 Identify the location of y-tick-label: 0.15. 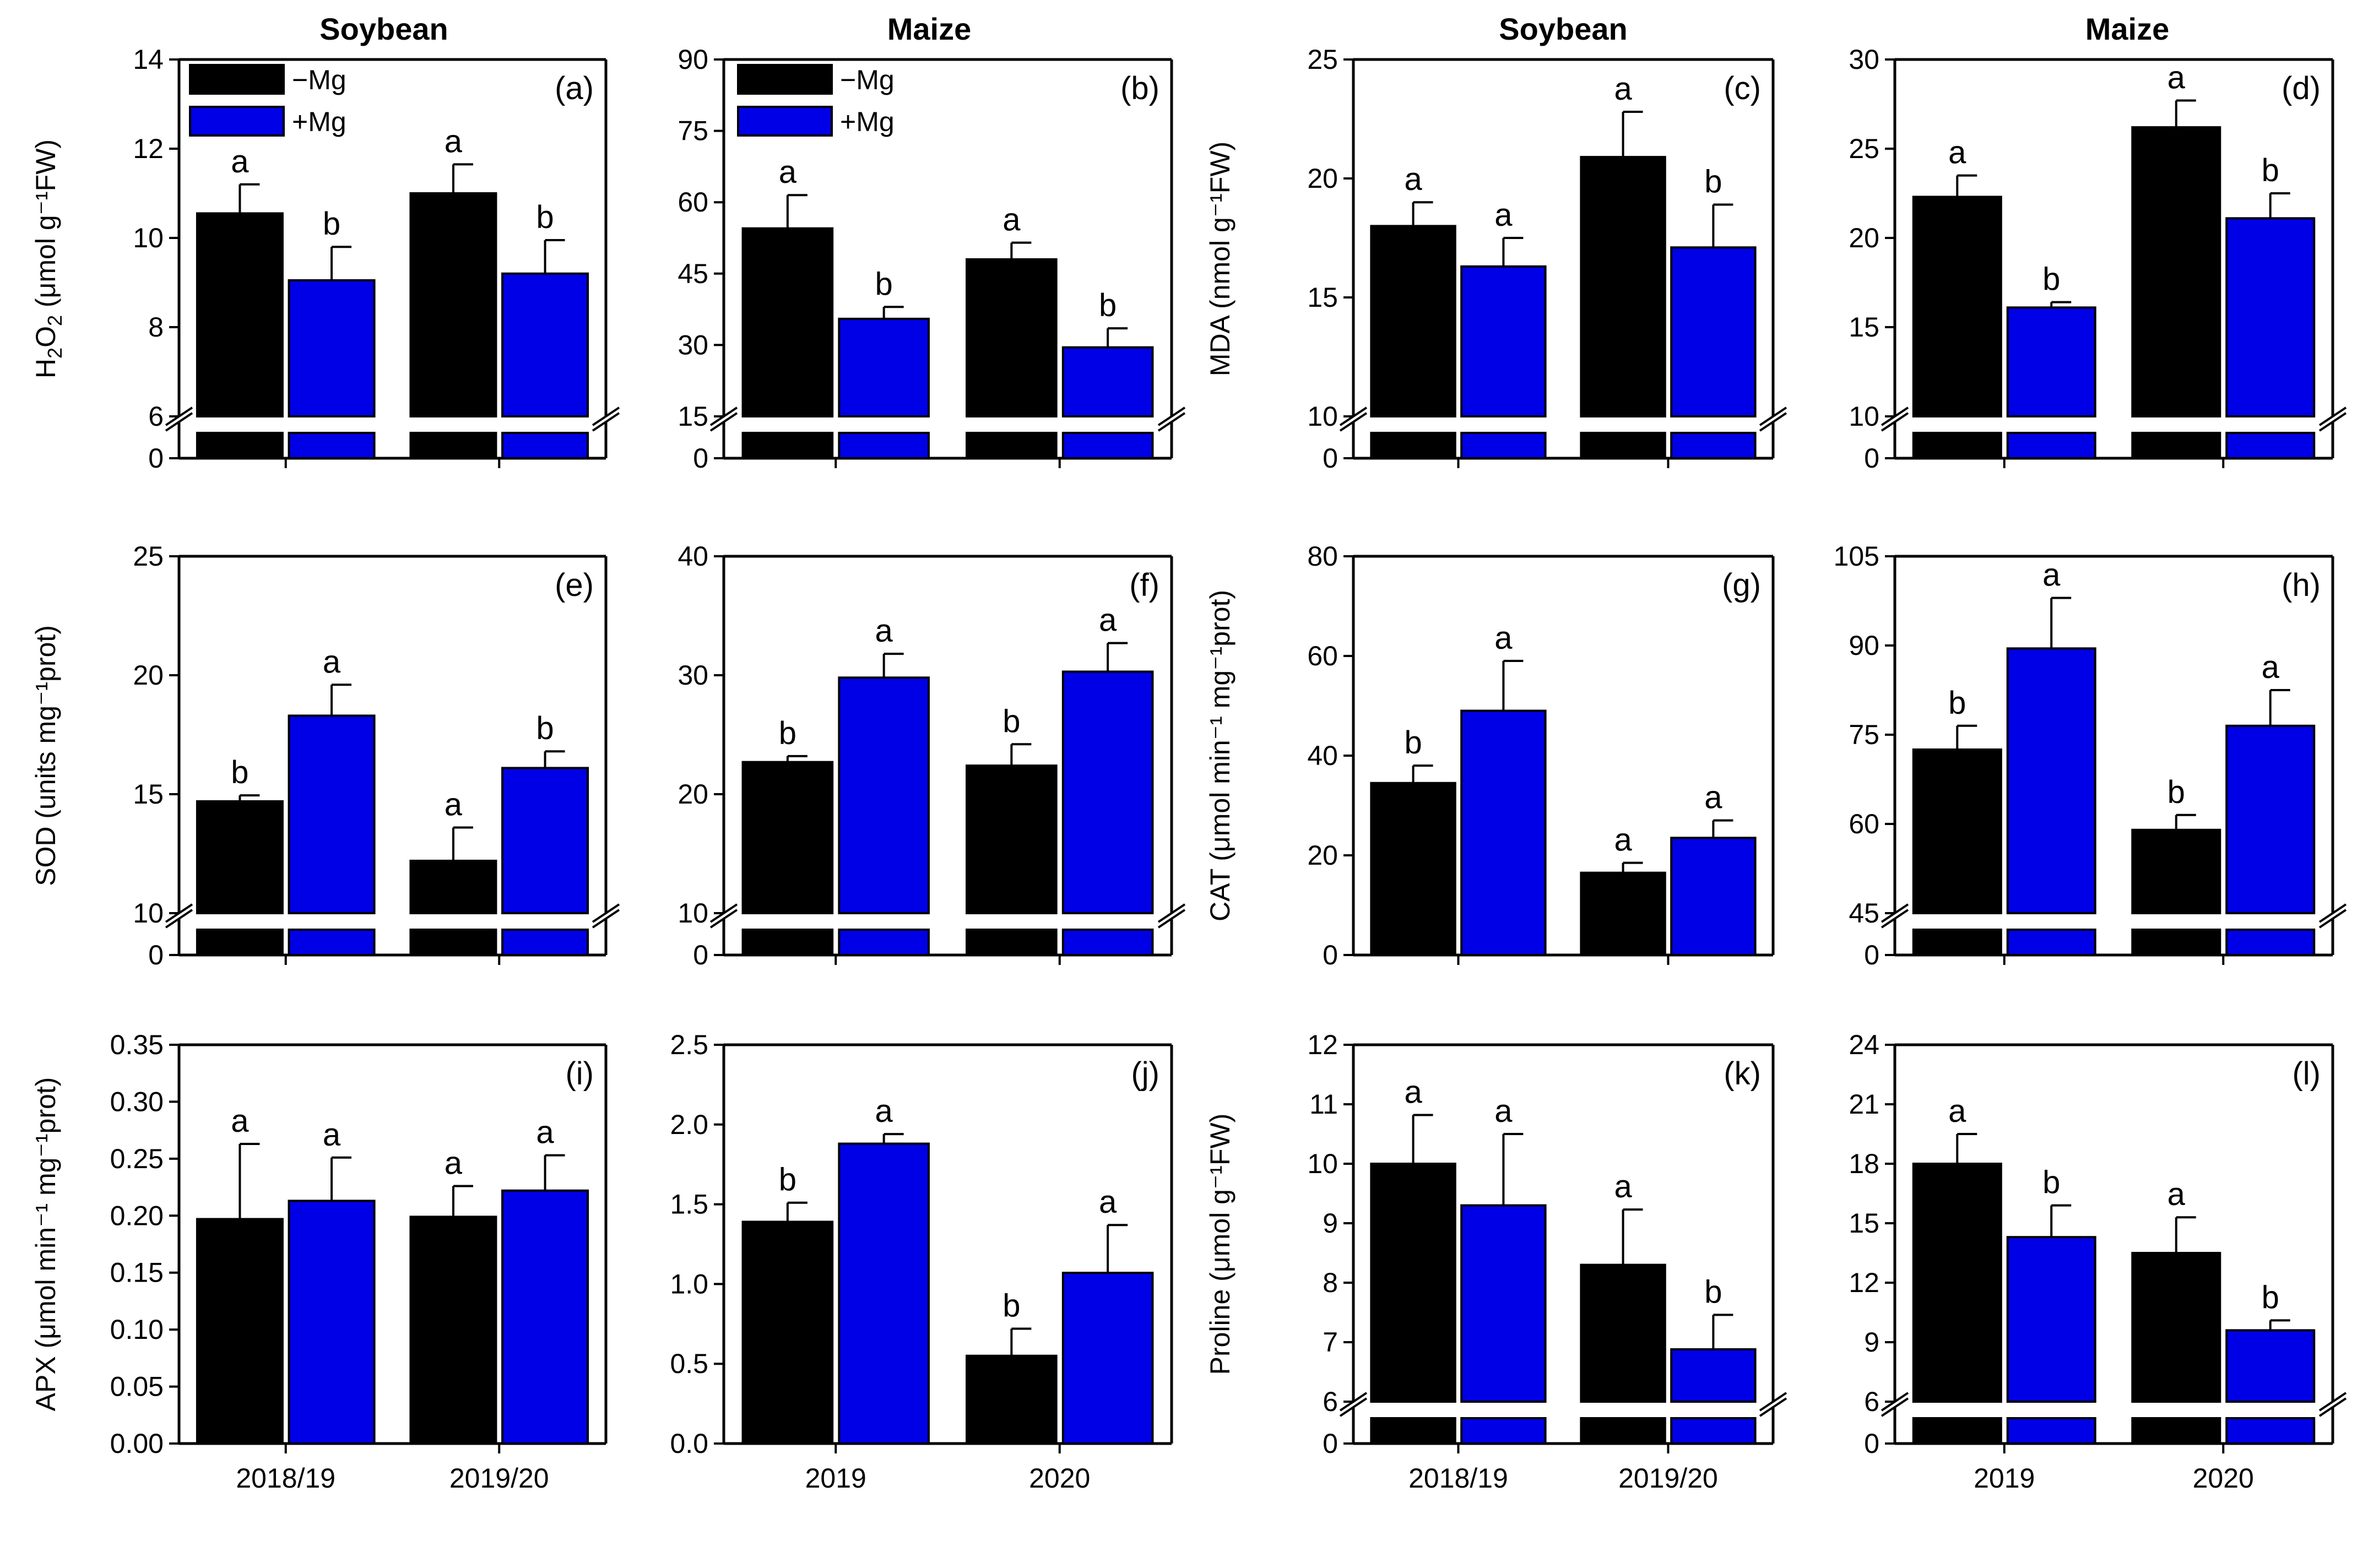
(137, 1272).